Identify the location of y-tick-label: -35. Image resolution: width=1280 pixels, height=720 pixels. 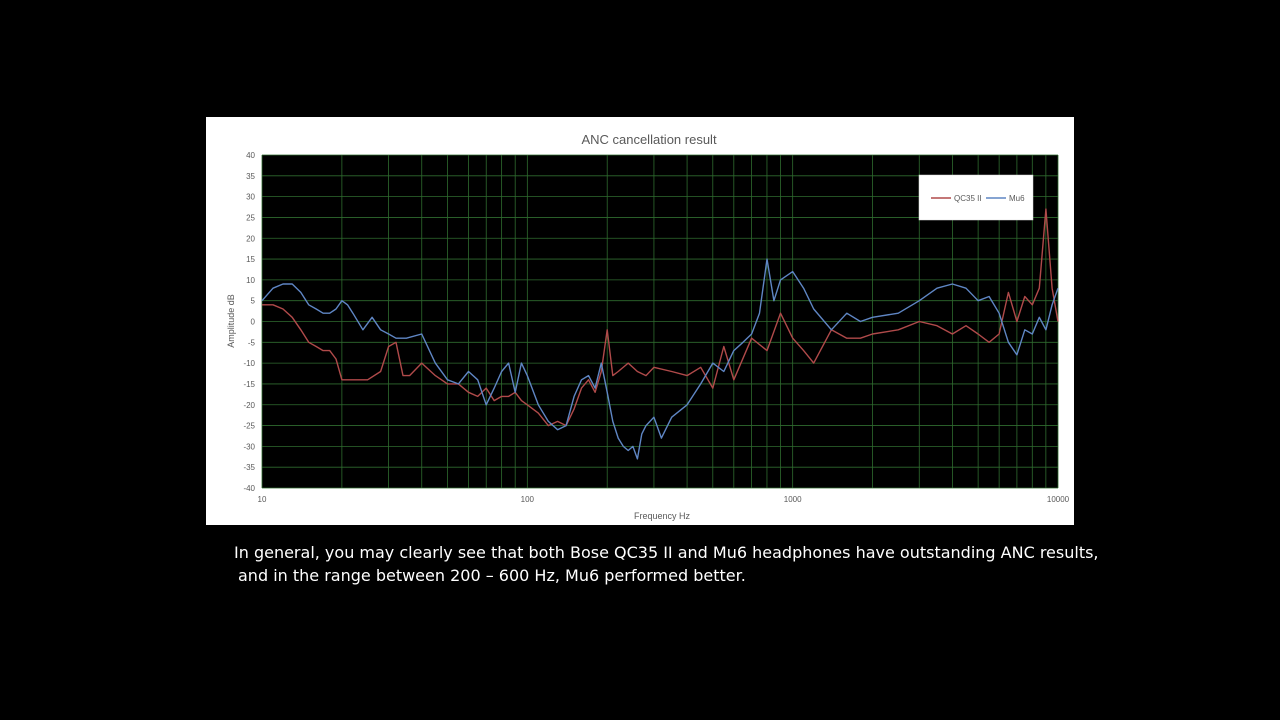
(249, 467).